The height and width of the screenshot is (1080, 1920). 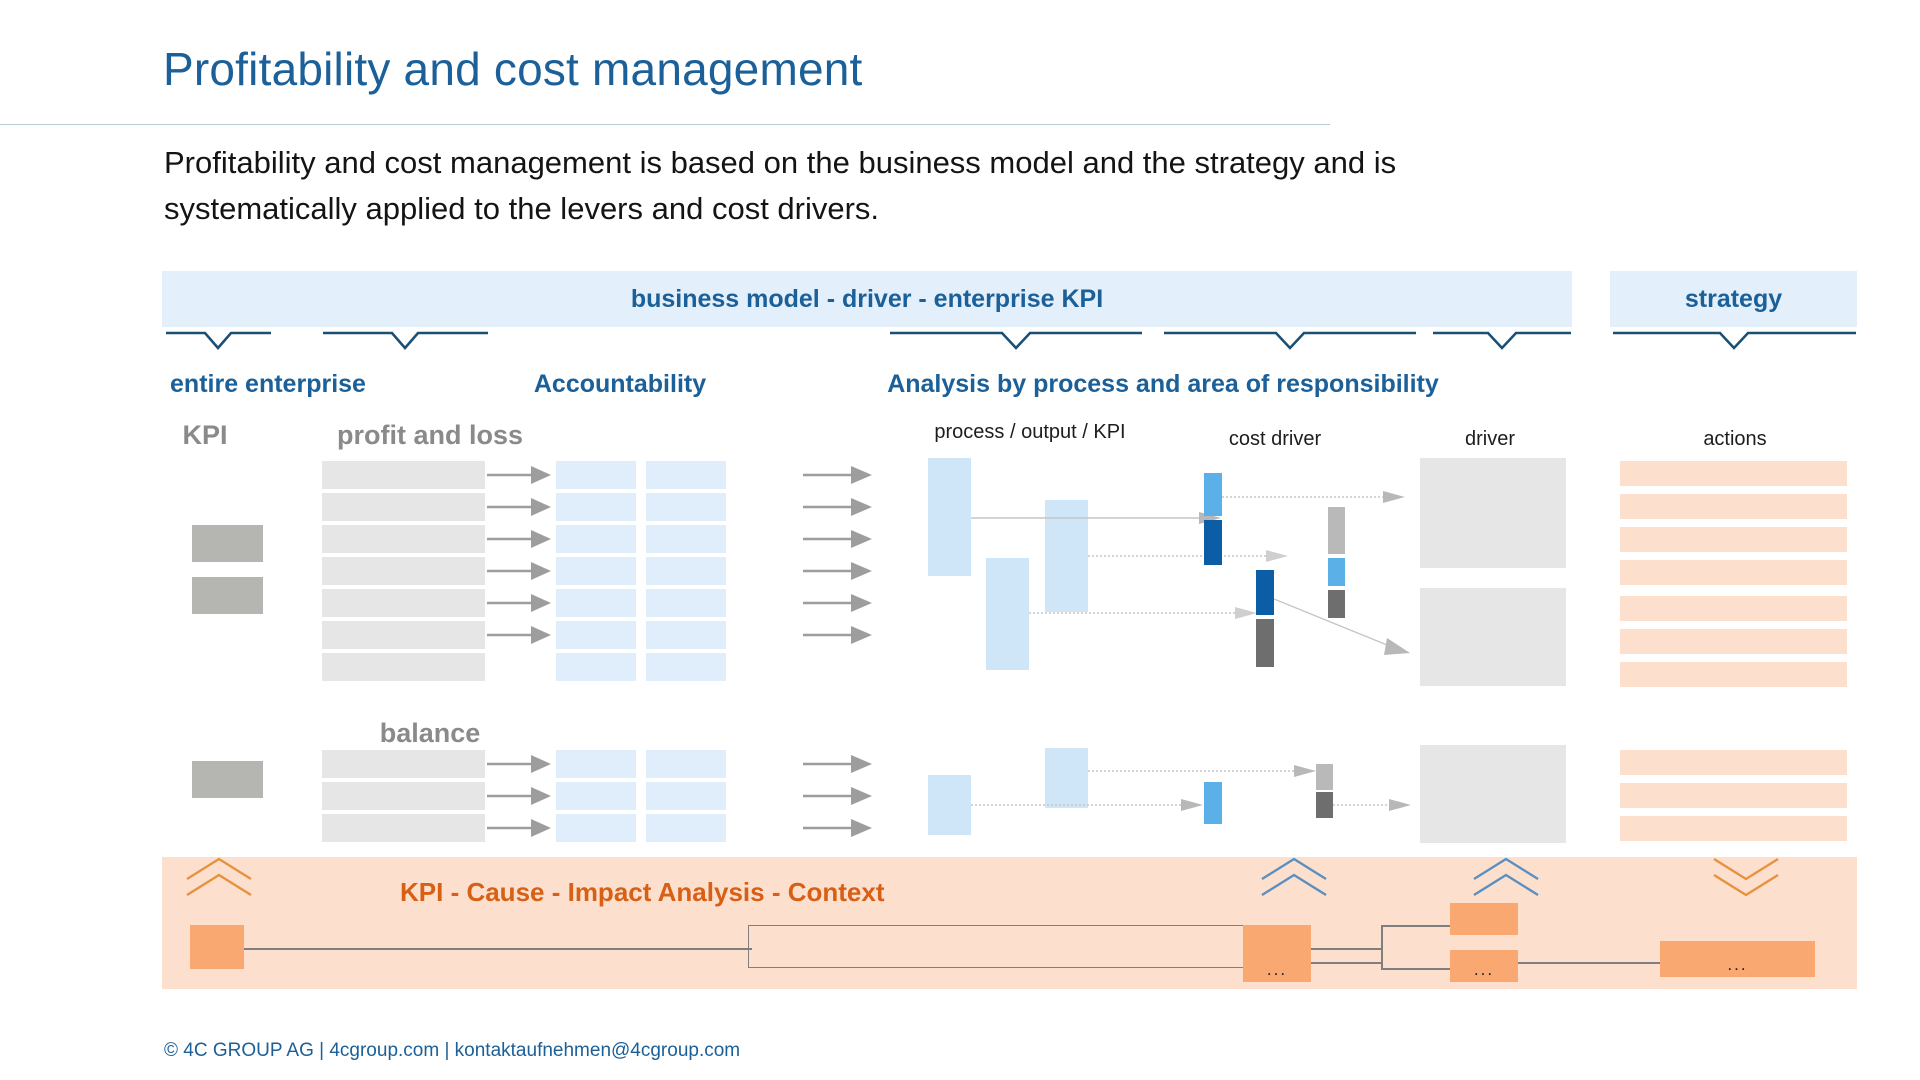 I want to click on column-label-profit-and-loss: profit and loss, so click(x=429, y=435).